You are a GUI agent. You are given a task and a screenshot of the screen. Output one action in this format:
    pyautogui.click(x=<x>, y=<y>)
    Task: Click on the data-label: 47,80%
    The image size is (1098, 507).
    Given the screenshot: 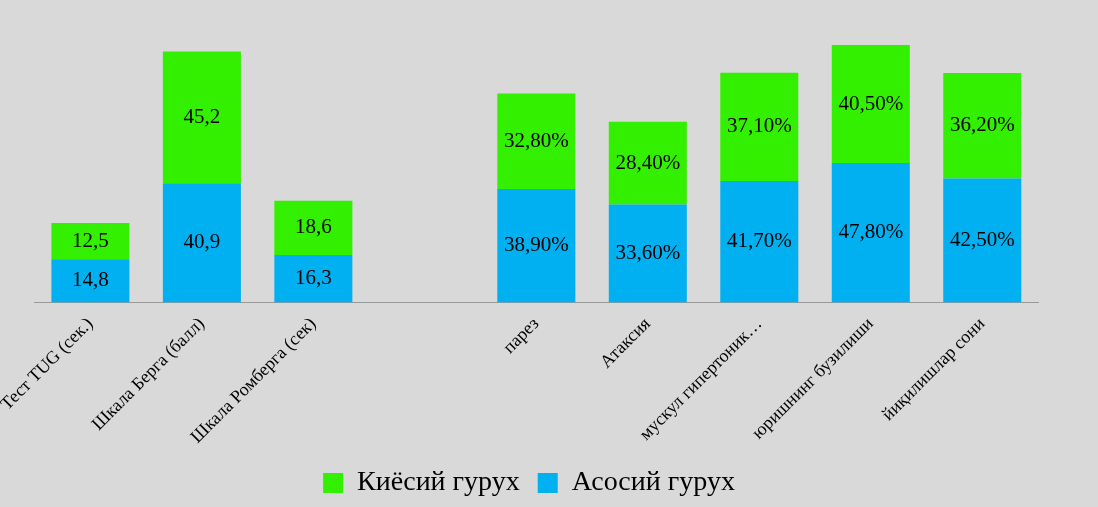 What is the action you would take?
    pyautogui.click(x=871, y=231)
    